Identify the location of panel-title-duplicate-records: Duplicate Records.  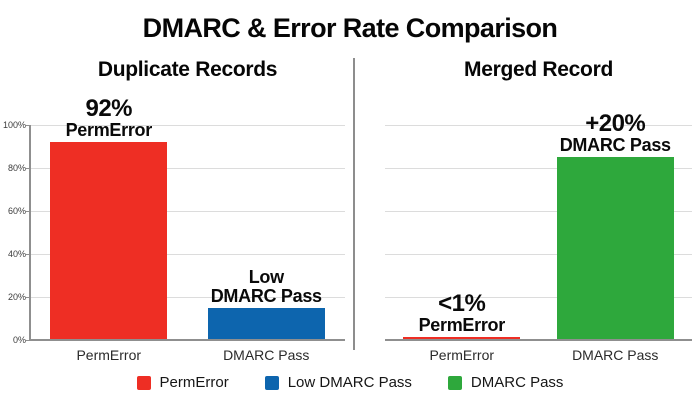
(187, 69).